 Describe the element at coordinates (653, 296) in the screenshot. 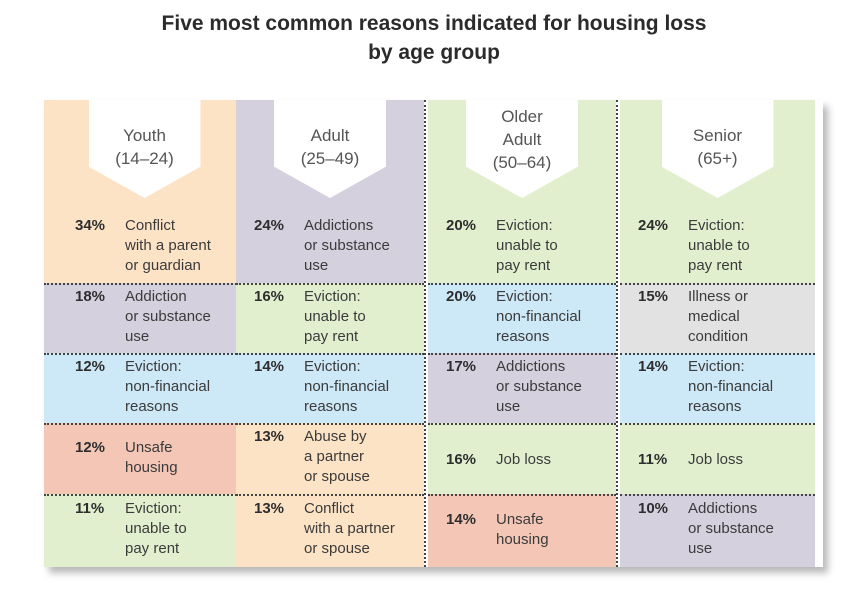

I see `percentage-value: 15%` at that location.